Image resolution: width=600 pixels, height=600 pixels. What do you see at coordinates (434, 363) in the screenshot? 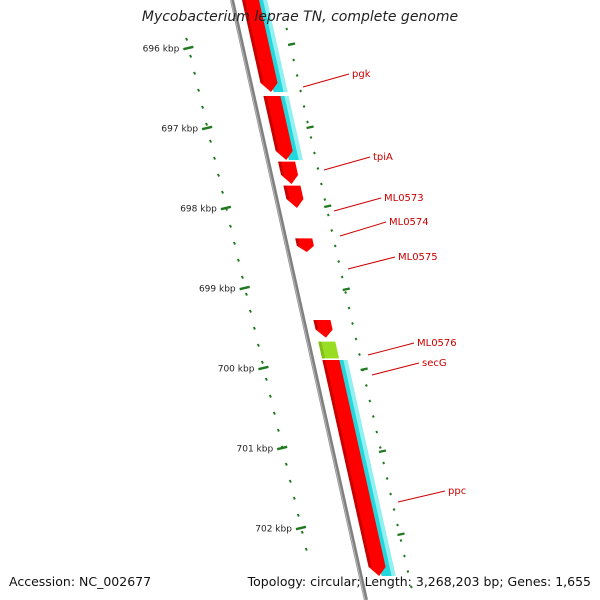
I see `gene-label-secg: secG` at bounding box center [434, 363].